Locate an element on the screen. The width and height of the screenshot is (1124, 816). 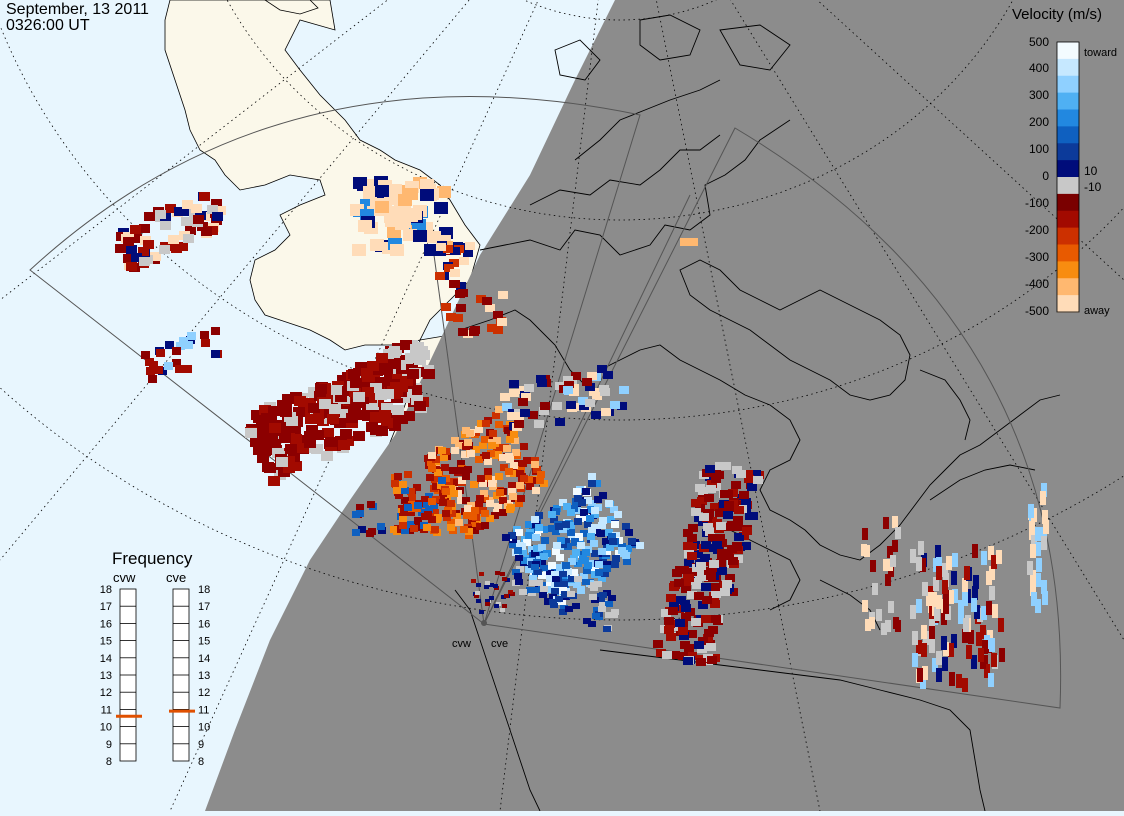
frequency-tick-right: 13 is located at coordinates (204, 676).